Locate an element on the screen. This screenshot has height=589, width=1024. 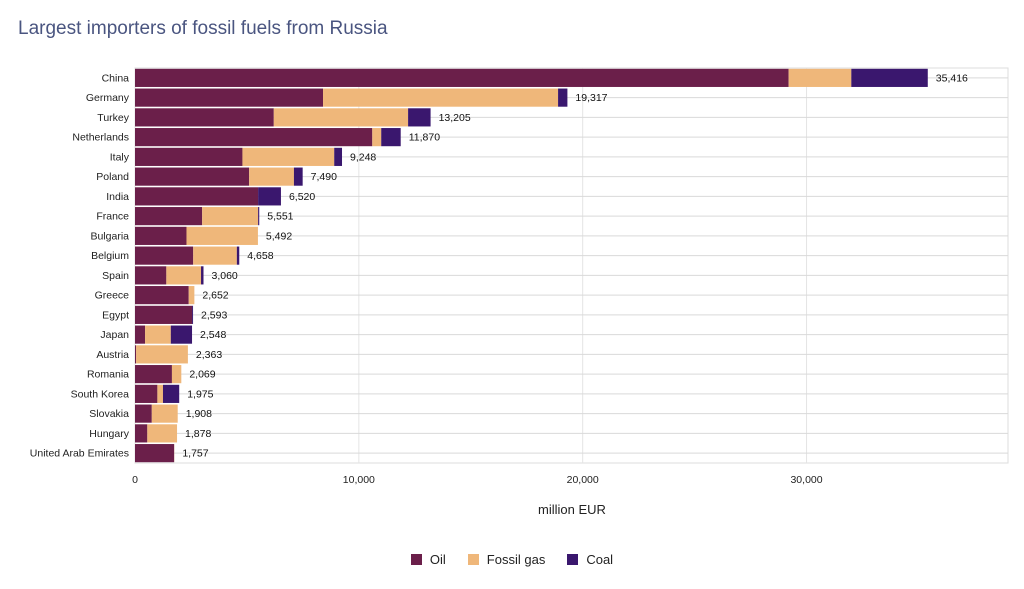
category-label: Belgium is located at coordinates (110, 256).